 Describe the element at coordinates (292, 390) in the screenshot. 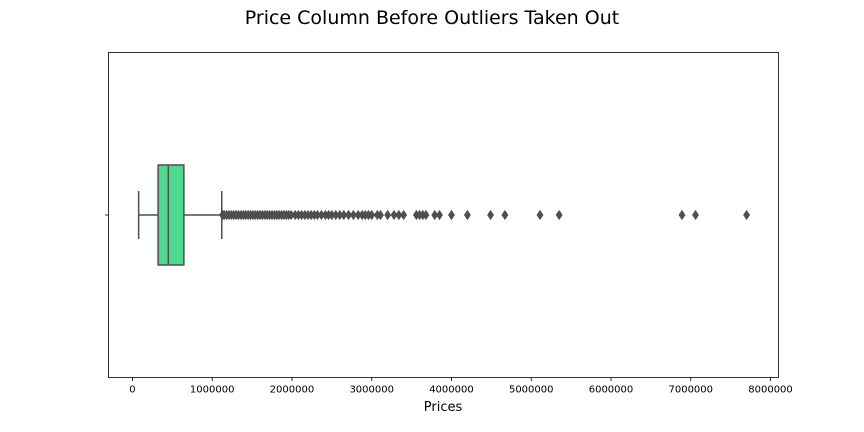

I see `x-tick-label: 2000000` at that location.